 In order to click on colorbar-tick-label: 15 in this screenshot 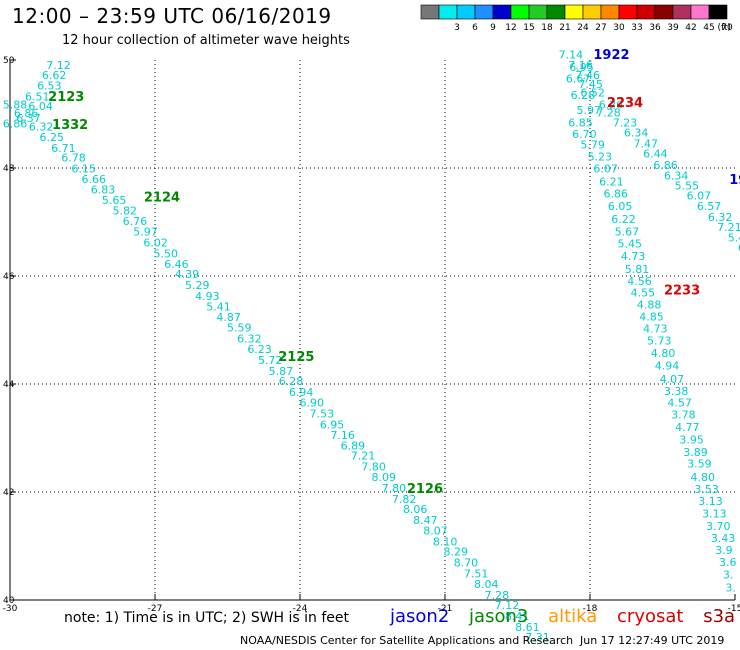, I will do `click(528, 28)`.